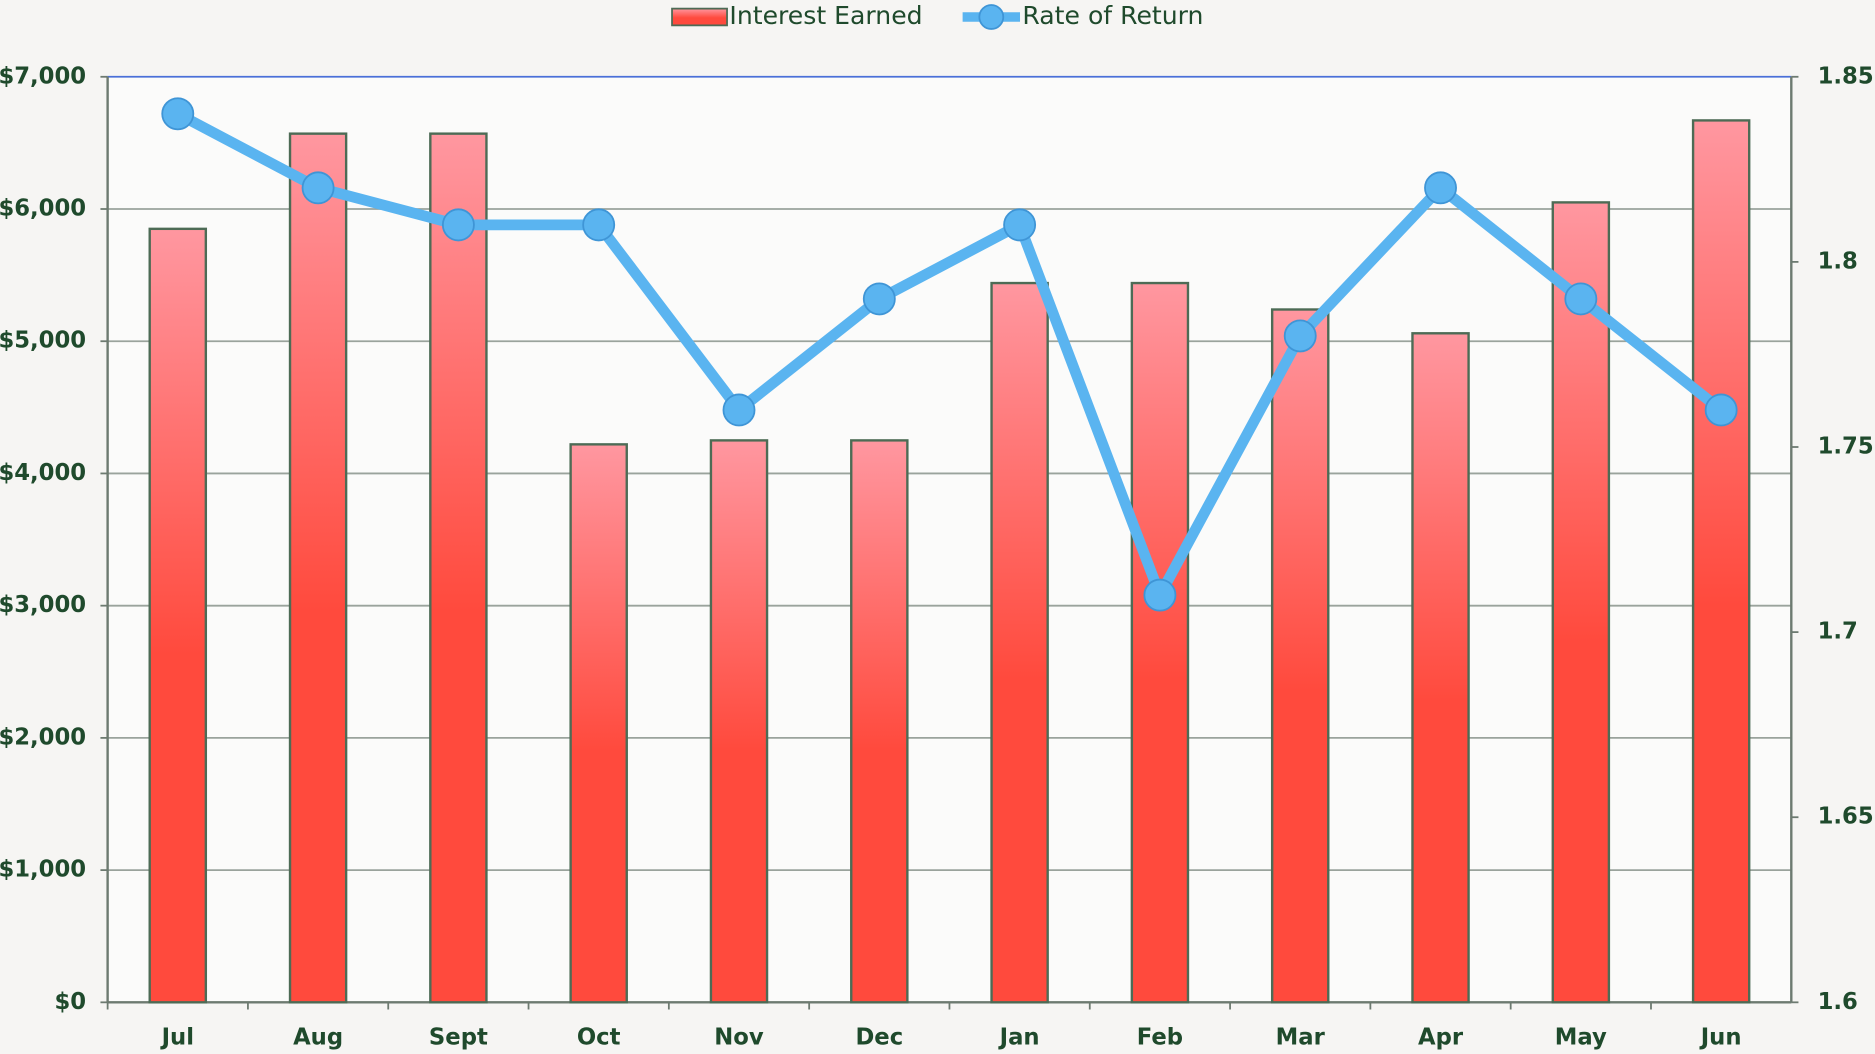 The height and width of the screenshot is (1054, 1875). I want to click on y2-tick-label: 1.8, so click(1838, 261).